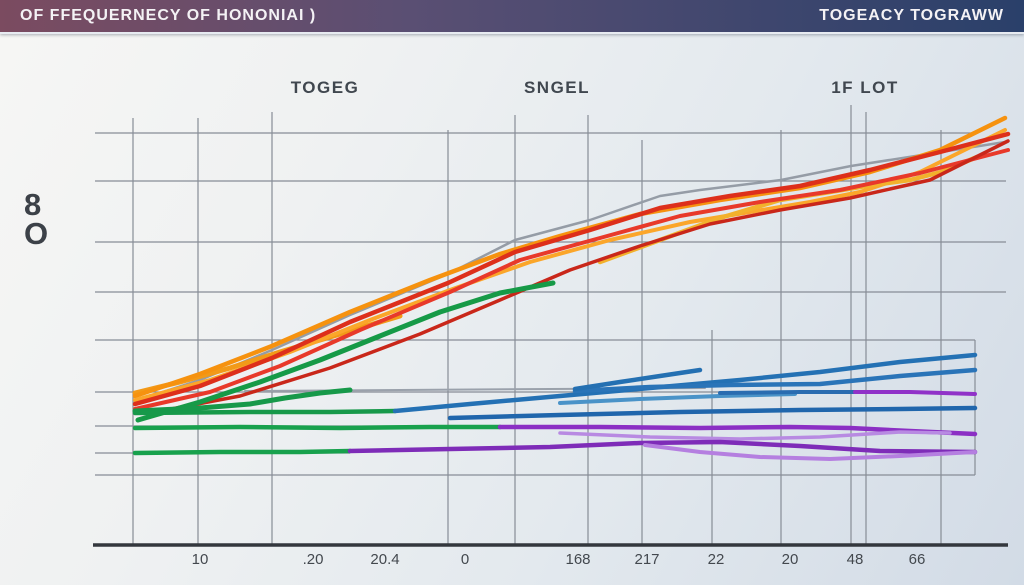 This screenshot has width=1024, height=585. Describe the element at coordinates (790, 559) in the screenshot. I see `x-tick-label: 20` at that location.